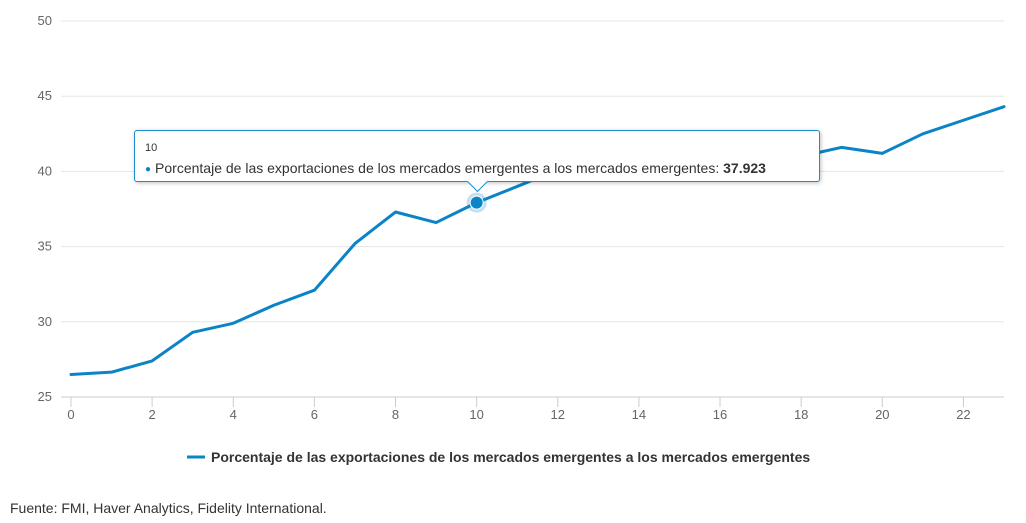  Describe the element at coordinates (532, 409) in the screenshot. I see `x-axis: 0 2 4 6 8 10 12 14 16 18 20 22` at that location.